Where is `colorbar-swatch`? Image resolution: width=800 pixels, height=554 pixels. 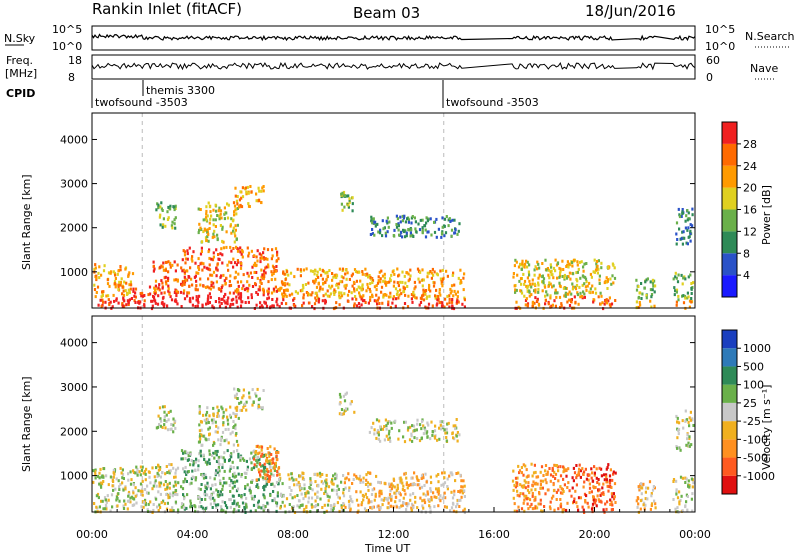
colorbar-swatch is located at coordinates (729, 375).